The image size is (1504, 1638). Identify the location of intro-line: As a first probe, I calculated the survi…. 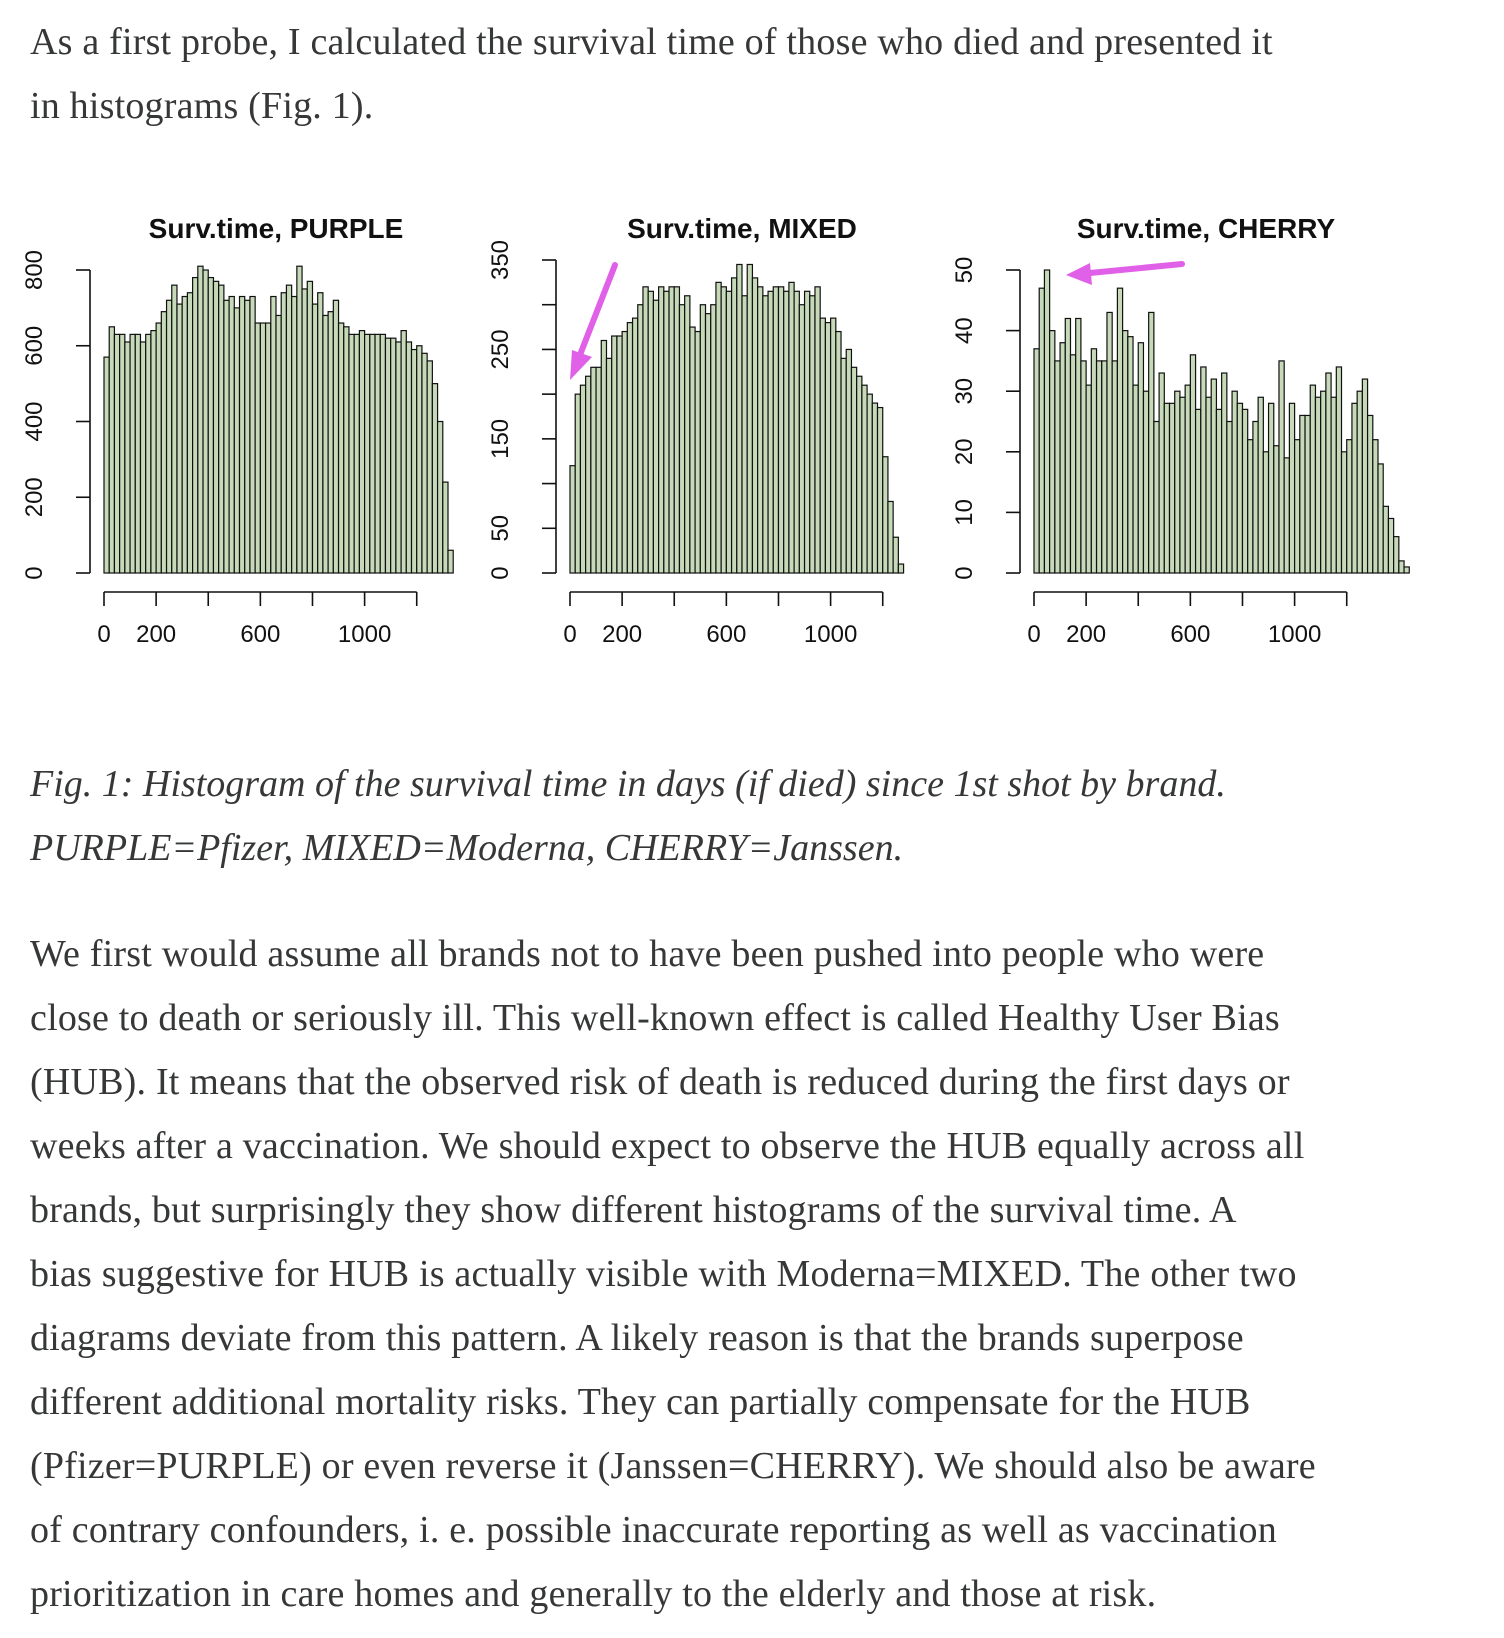
(651, 42).